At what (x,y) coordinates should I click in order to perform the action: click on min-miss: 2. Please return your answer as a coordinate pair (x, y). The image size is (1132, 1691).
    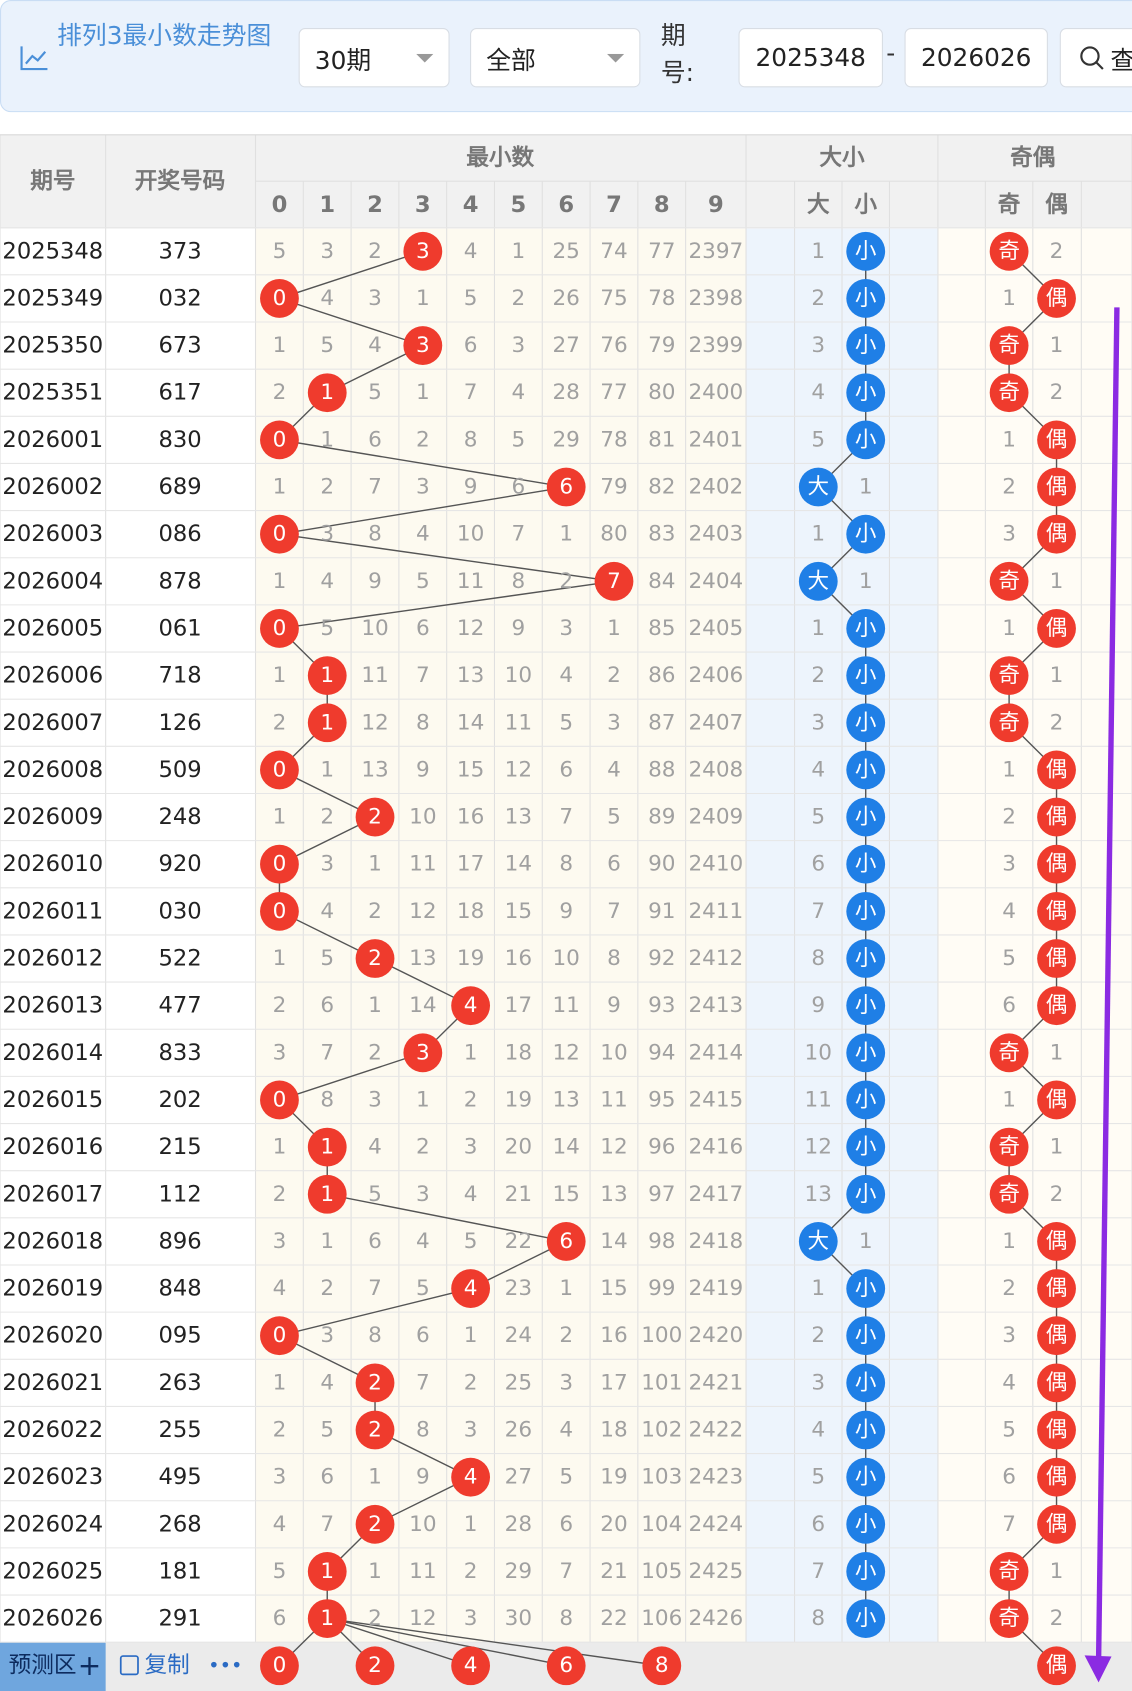
    Looking at the image, I should click on (375, 911).